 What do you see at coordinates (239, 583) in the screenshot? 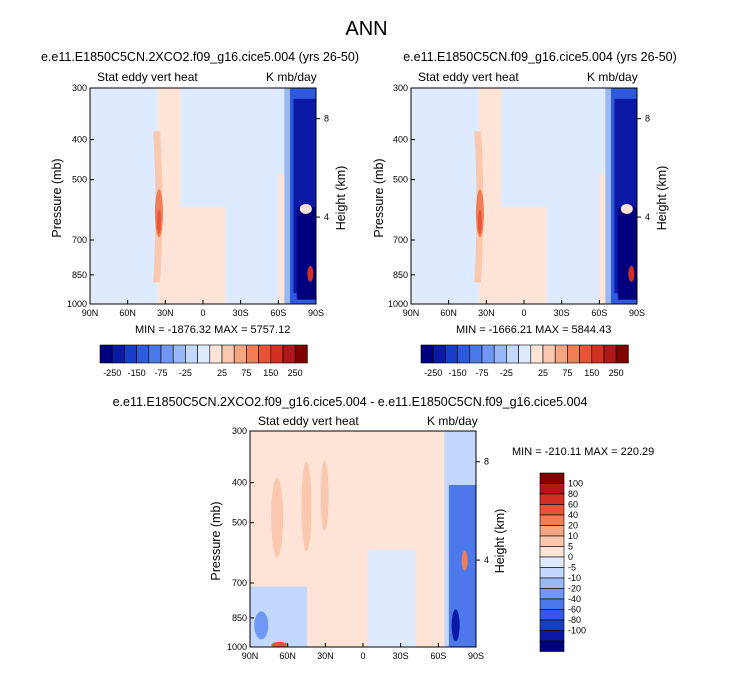
I see `y-tick-label: 700` at bounding box center [239, 583].